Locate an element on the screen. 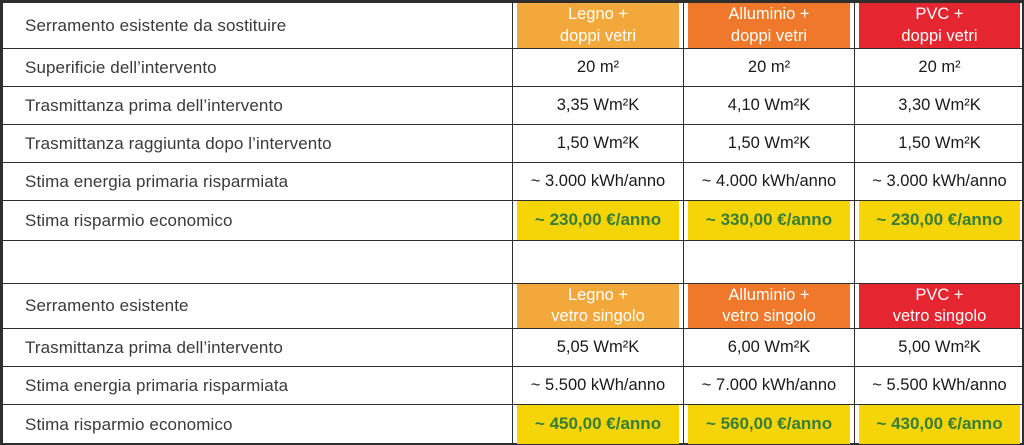 The height and width of the screenshot is (445, 1024). savings-amount: ~ 450,00 €/anno is located at coordinates (598, 424).